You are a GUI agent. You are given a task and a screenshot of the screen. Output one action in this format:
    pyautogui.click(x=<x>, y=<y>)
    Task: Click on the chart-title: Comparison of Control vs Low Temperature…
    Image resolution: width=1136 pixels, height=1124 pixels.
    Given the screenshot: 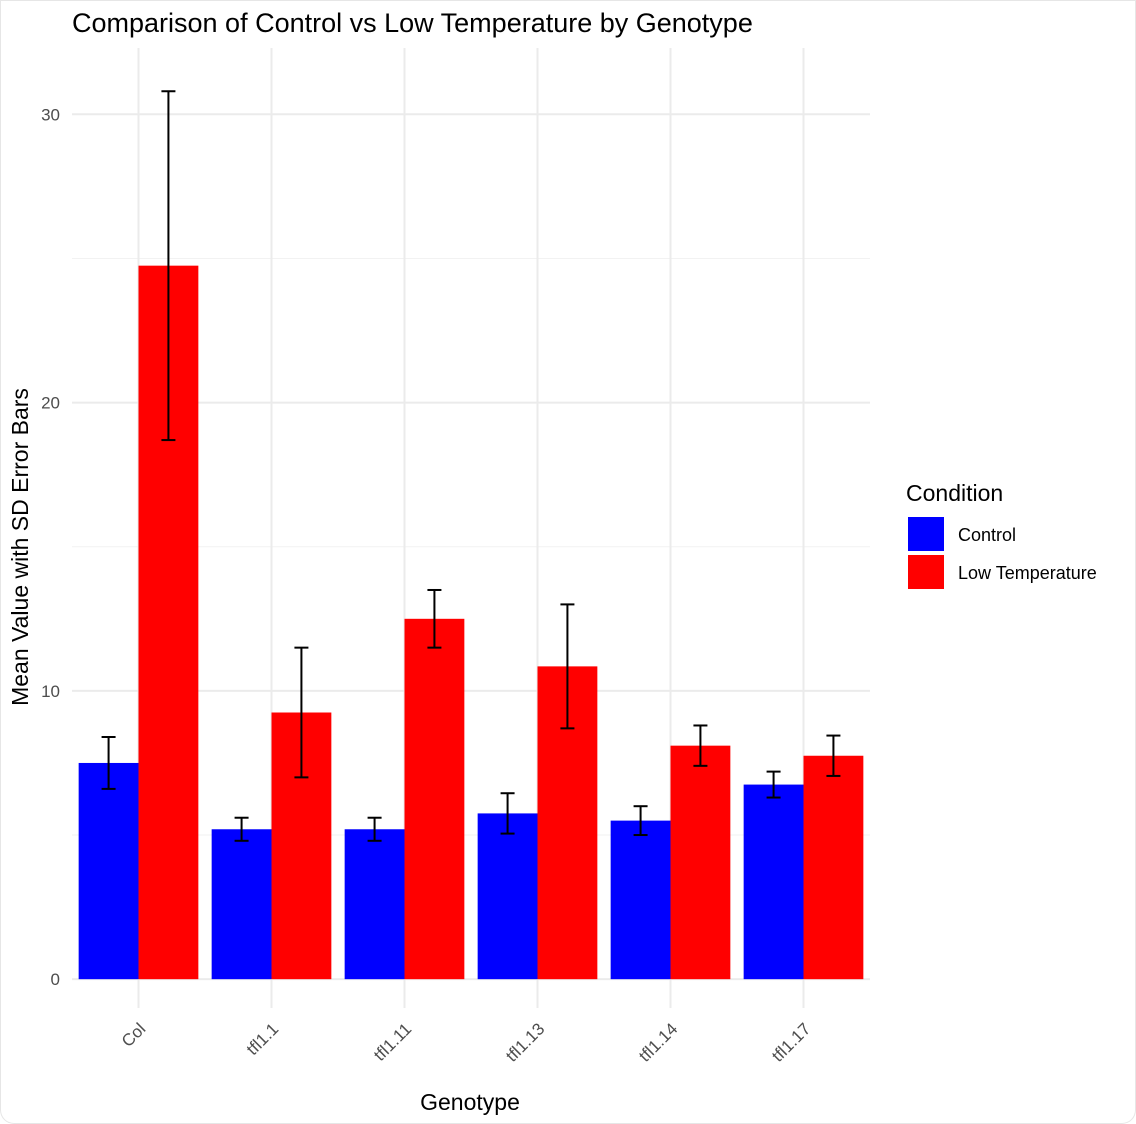 What is the action you would take?
    pyautogui.click(x=412, y=23)
    